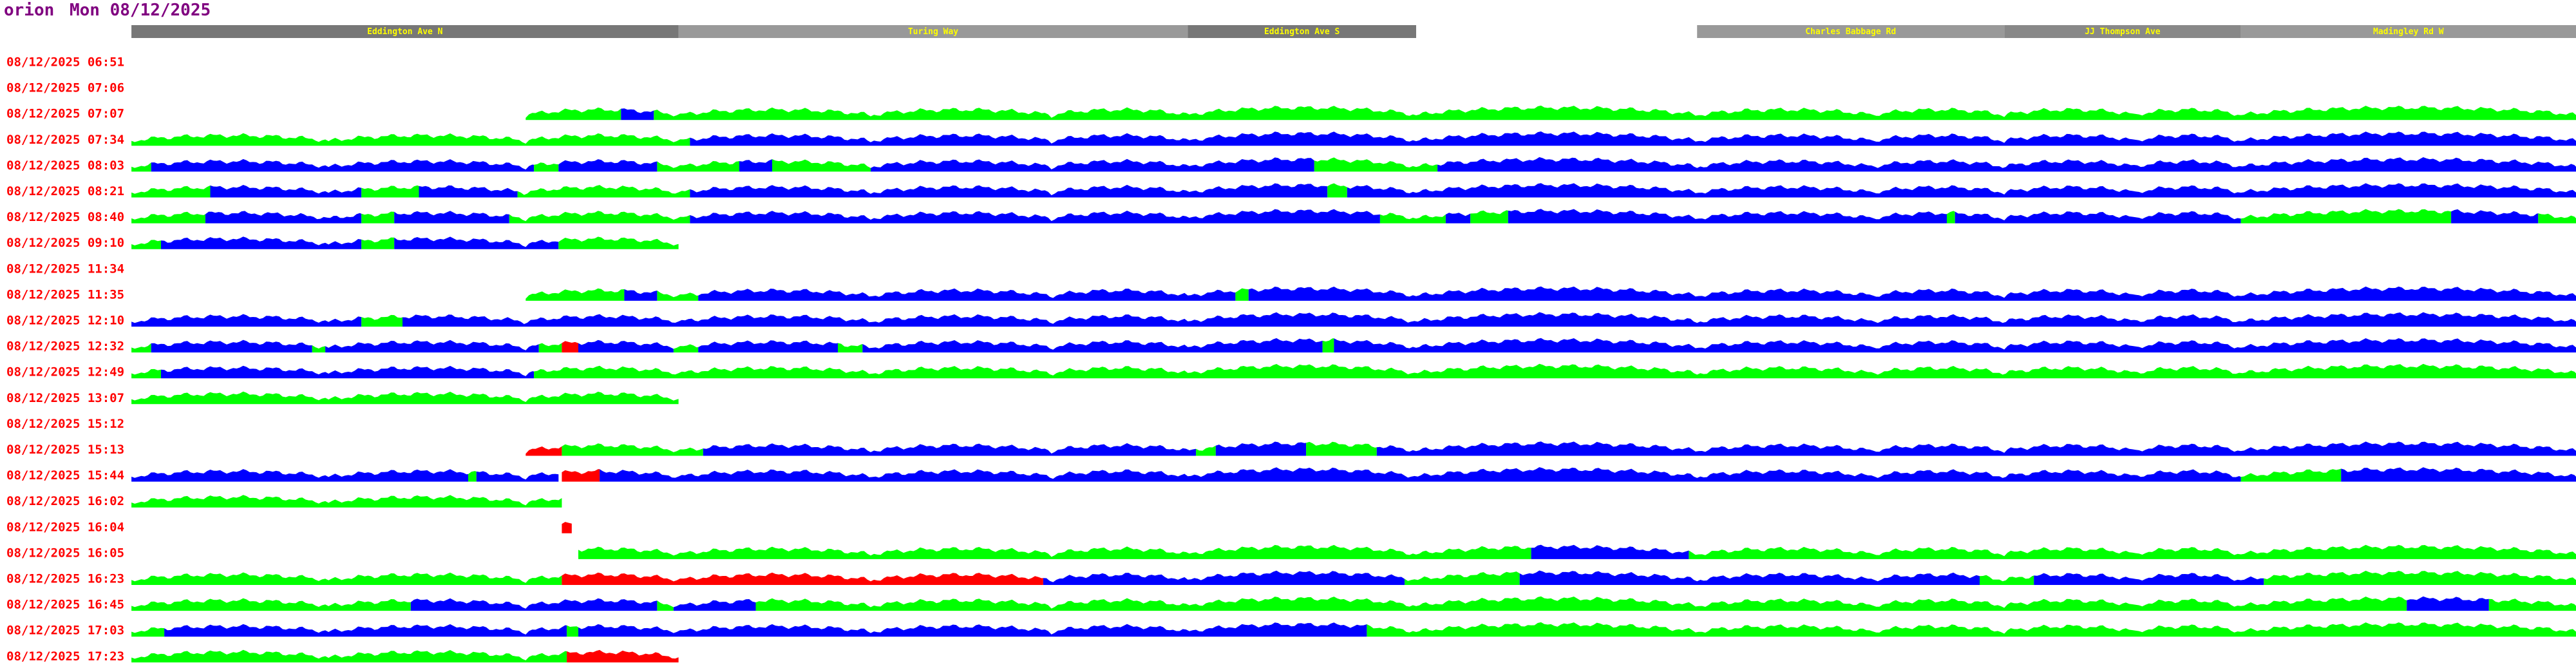  What do you see at coordinates (65, 501) in the screenshot?
I see `trip-time: 08/12/2025 16:02` at bounding box center [65, 501].